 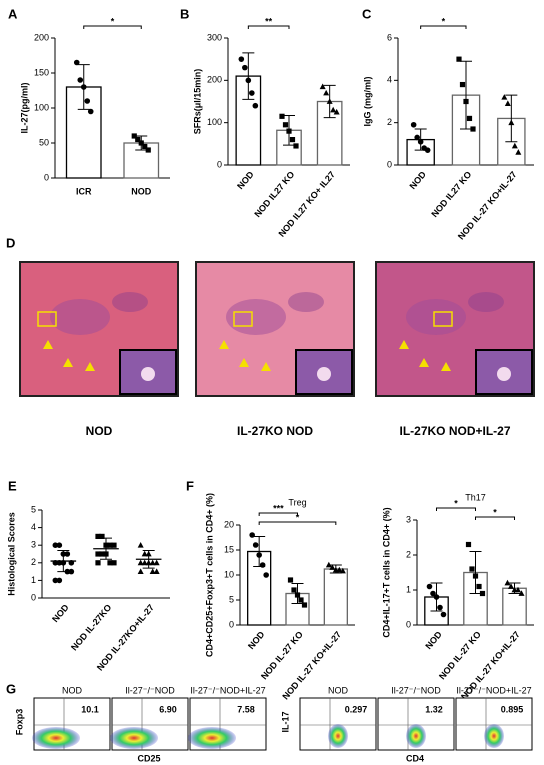 I want to click on y-tick-label: 150, so click(x=41, y=72).